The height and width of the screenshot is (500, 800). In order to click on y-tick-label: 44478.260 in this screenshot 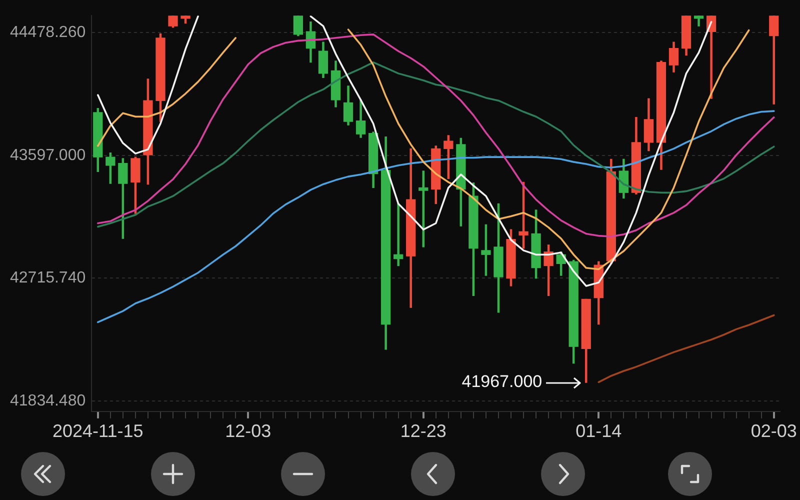, I will do `click(48, 32)`.